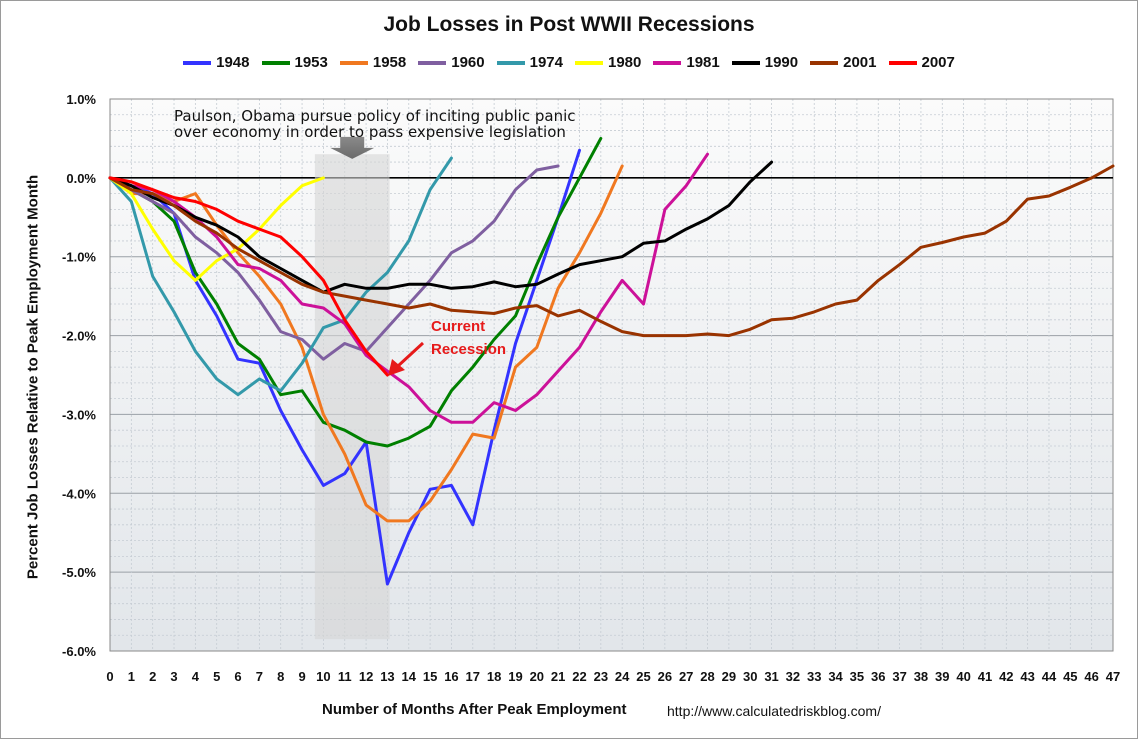 This screenshot has width=1138, height=739. Describe the element at coordinates (409, 676) in the screenshot. I see `x-tick-label: 14` at that location.